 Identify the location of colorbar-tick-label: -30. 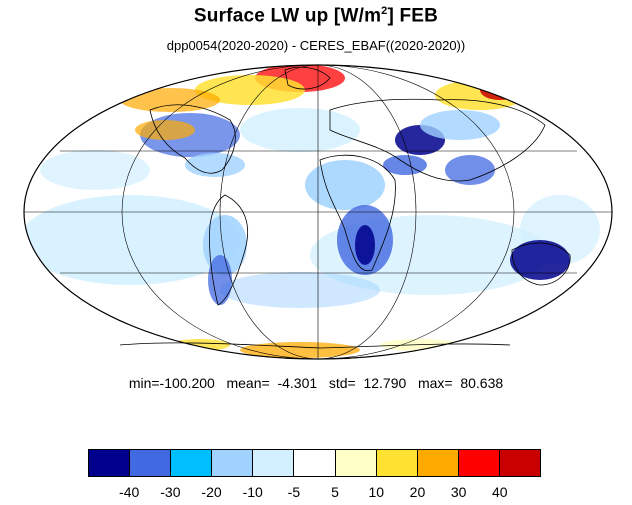
(170, 492).